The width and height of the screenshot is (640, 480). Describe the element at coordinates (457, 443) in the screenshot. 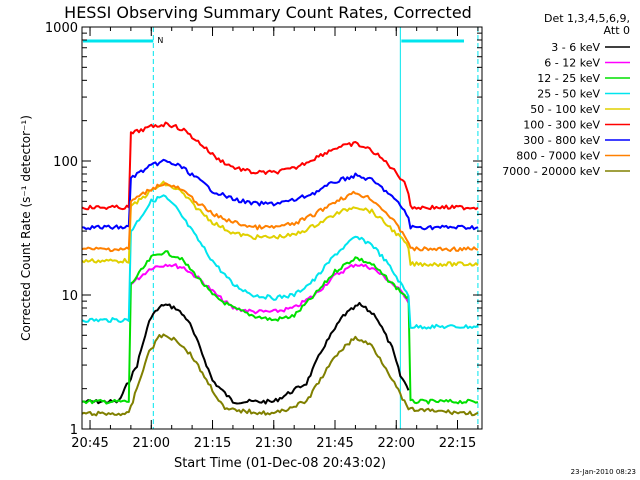

I see `x-tick-label: 22:15` at that location.